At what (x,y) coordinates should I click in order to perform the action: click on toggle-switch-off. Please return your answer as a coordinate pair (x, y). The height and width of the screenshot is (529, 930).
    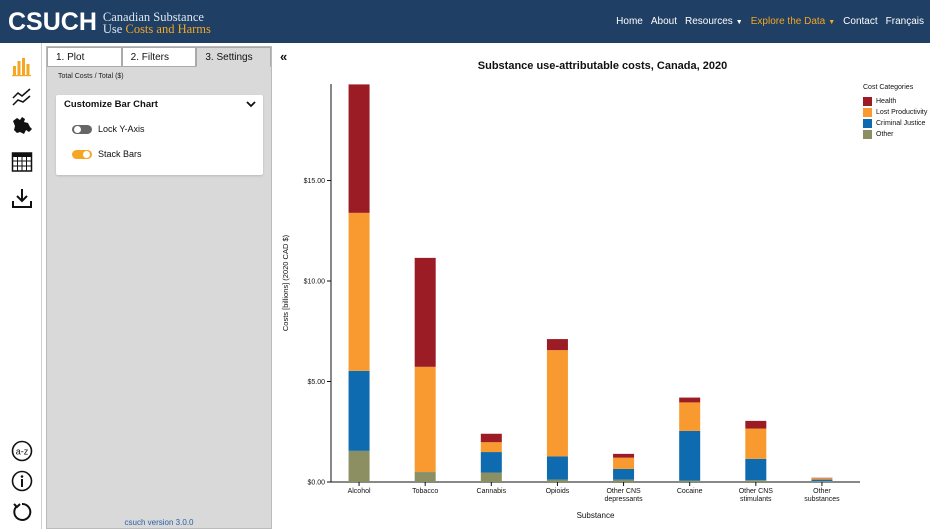
    Looking at the image, I should click on (82, 129).